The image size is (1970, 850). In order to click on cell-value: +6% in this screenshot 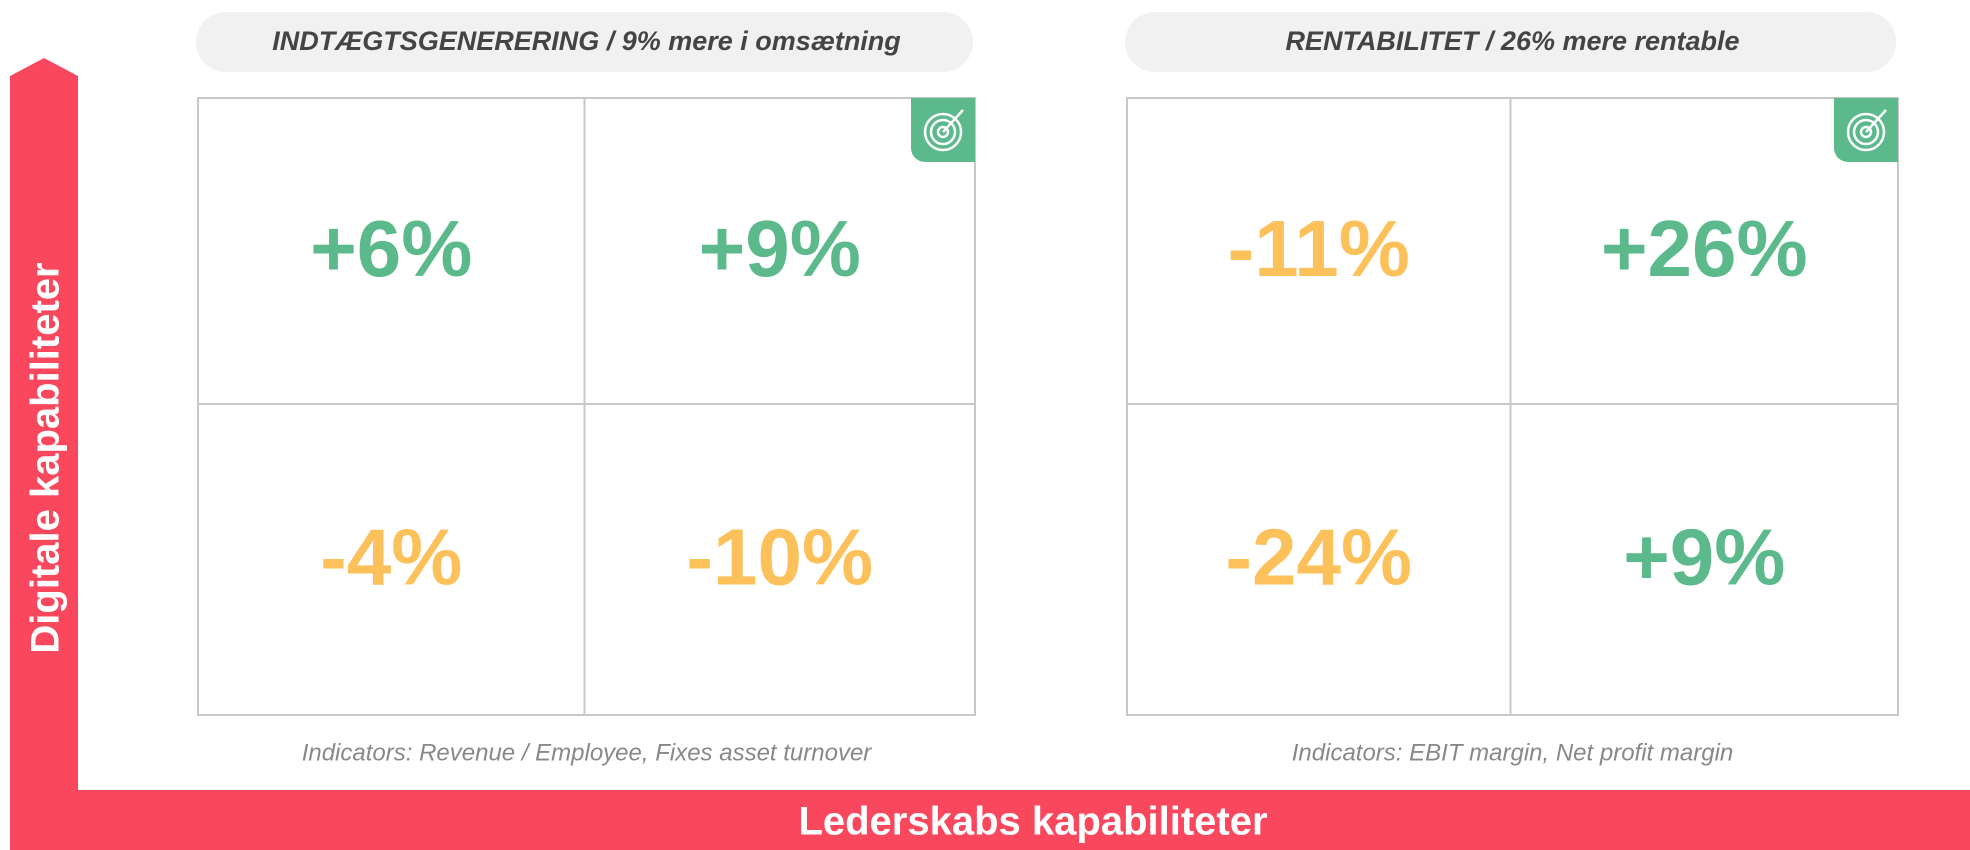, I will do `click(391, 248)`.